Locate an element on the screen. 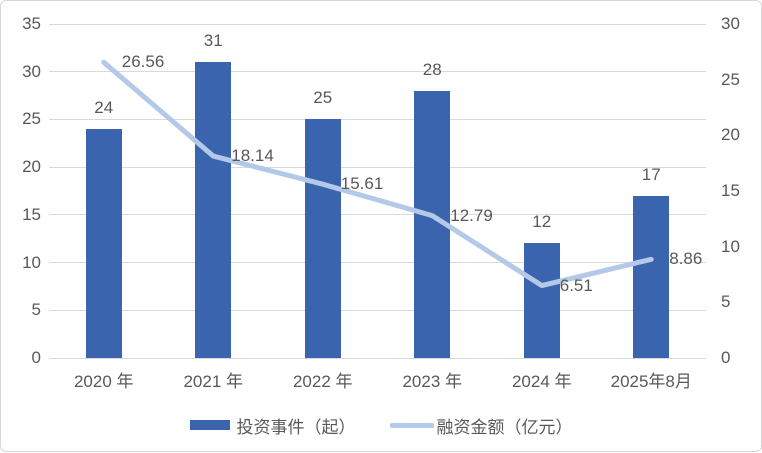 This screenshot has height=453, width=762. x-axis-label: 2025年8月 is located at coordinates (651, 381).